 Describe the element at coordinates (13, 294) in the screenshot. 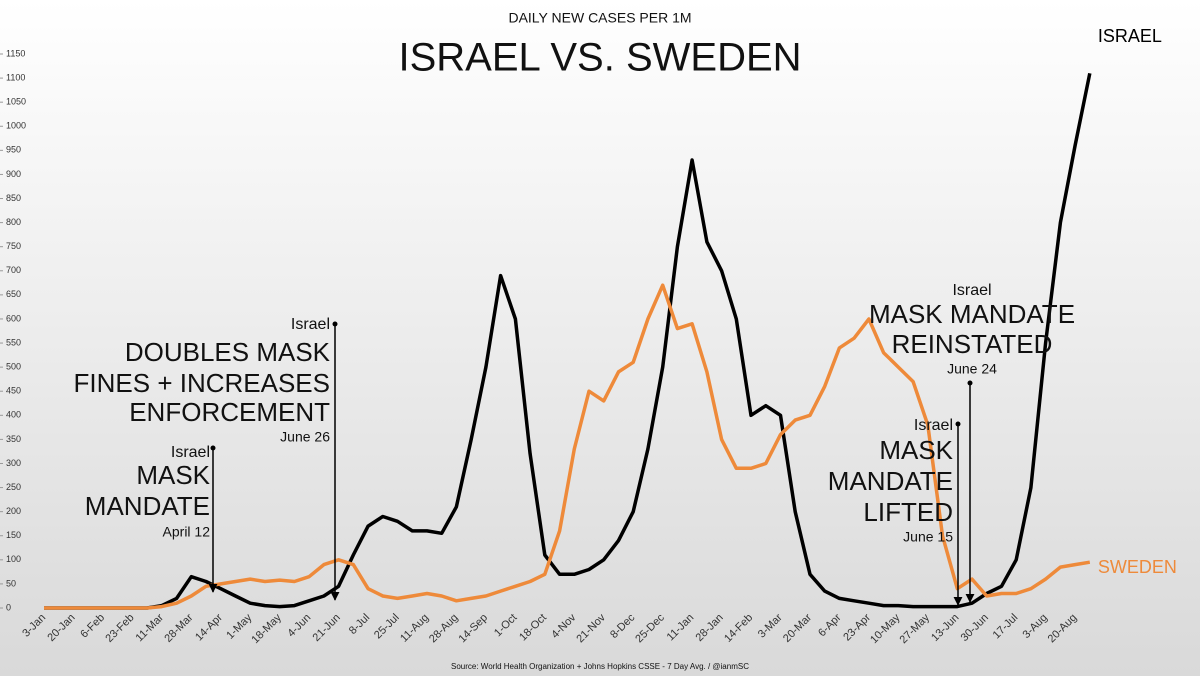

I see `y-tick-label: 650` at that location.